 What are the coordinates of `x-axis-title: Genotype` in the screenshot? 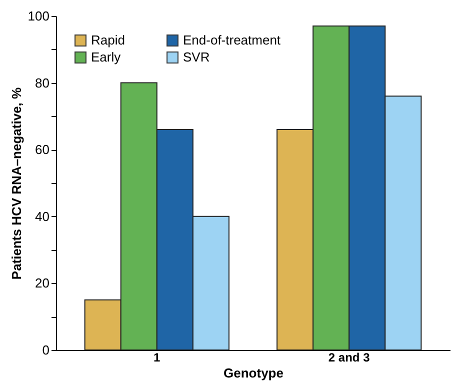 It's located at (254, 373).